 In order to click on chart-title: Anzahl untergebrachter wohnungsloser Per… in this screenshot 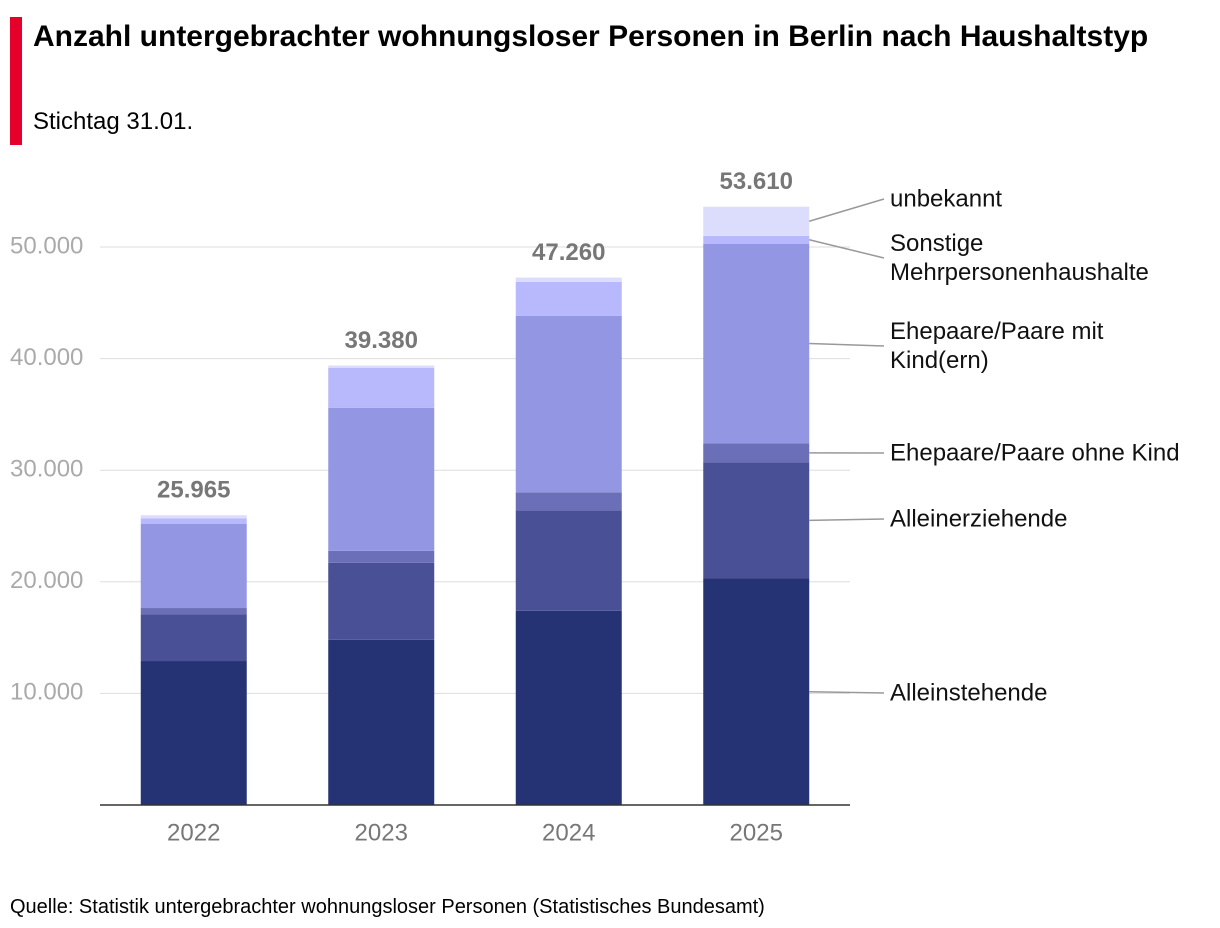, I will do `click(591, 36)`.